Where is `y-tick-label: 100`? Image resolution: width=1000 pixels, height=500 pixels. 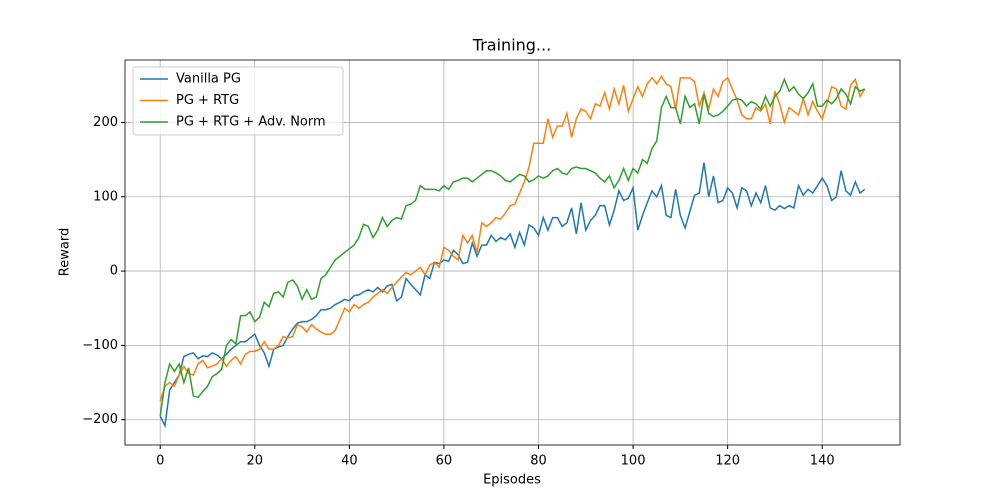 y-tick-label: 100 is located at coordinates (105, 196).